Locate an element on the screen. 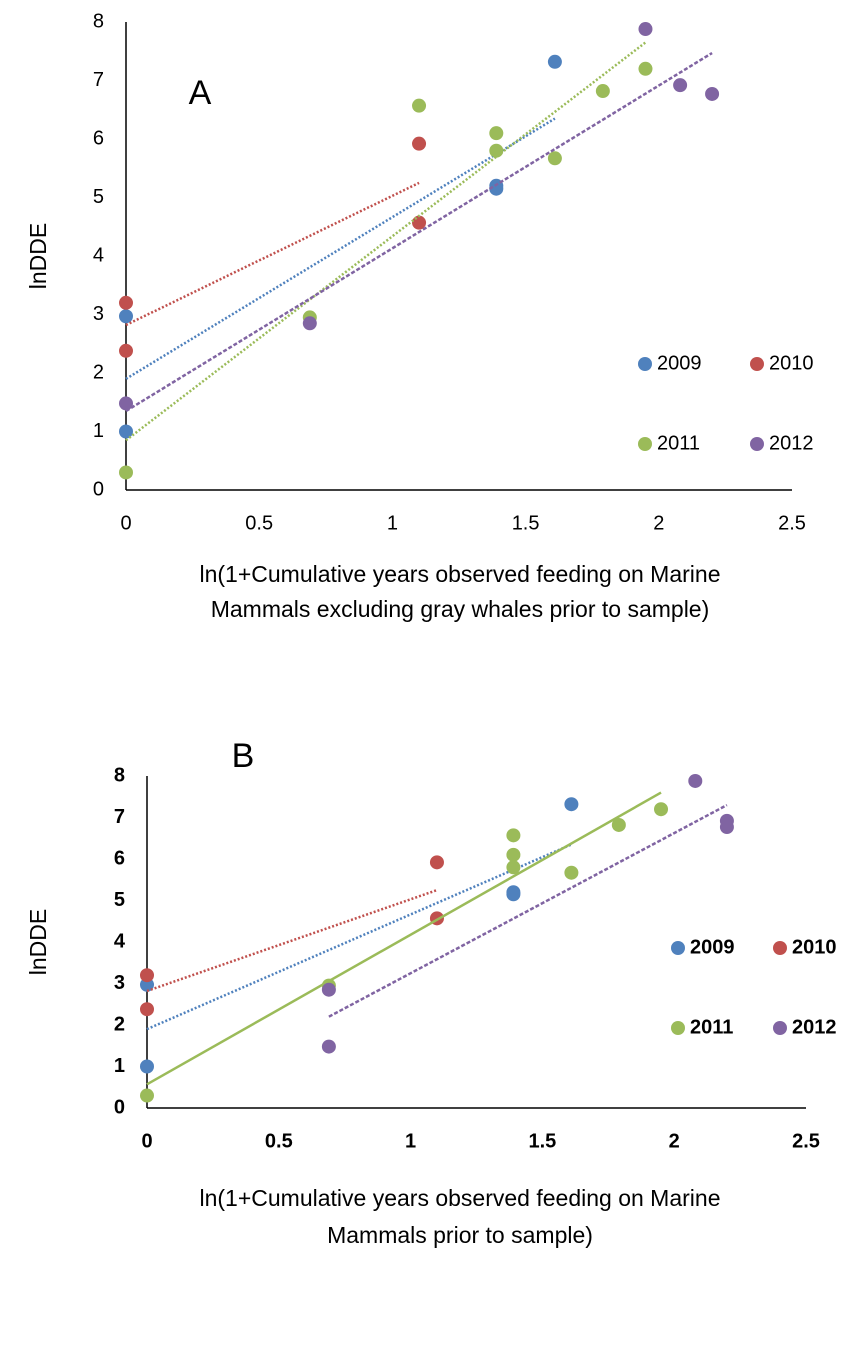 Image resolution: width=853 pixels, height=1363 pixels. annotation: B is located at coordinates (243, 756).